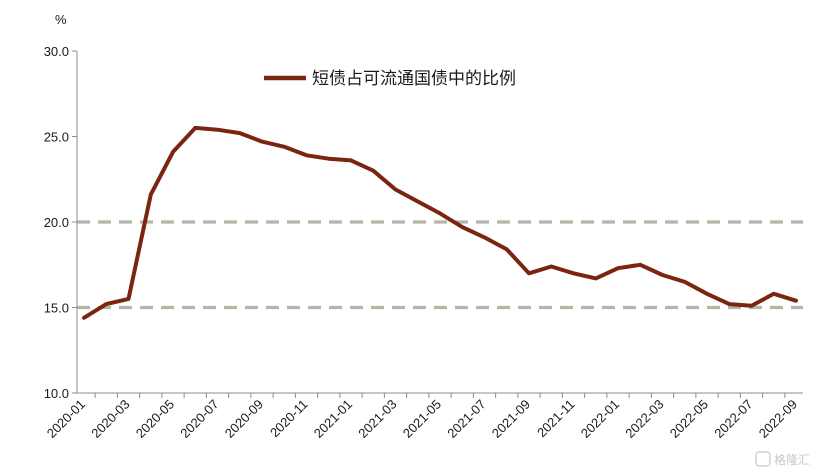 The image size is (831, 475). Describe the element at coordinates (333, 419) in the screenshot. I see `x-tick-label: 2021-01` at that location.